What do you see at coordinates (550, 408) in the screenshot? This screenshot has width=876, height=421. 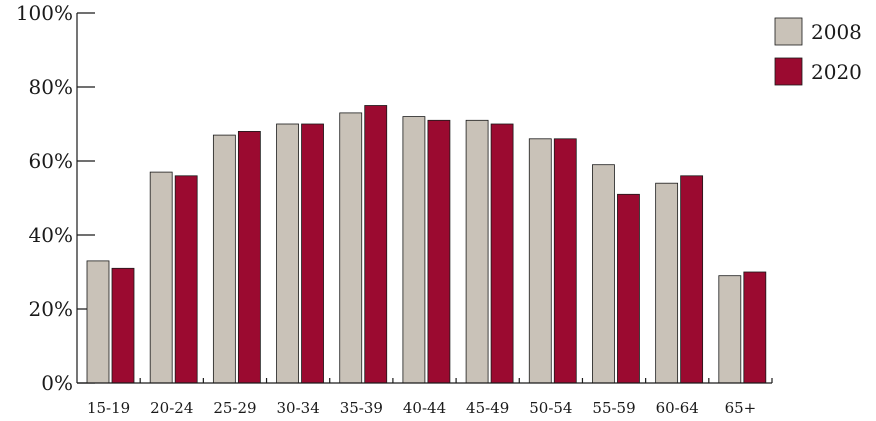 I see `x-tick-label: 50-54` at bounding box center [550, 408].